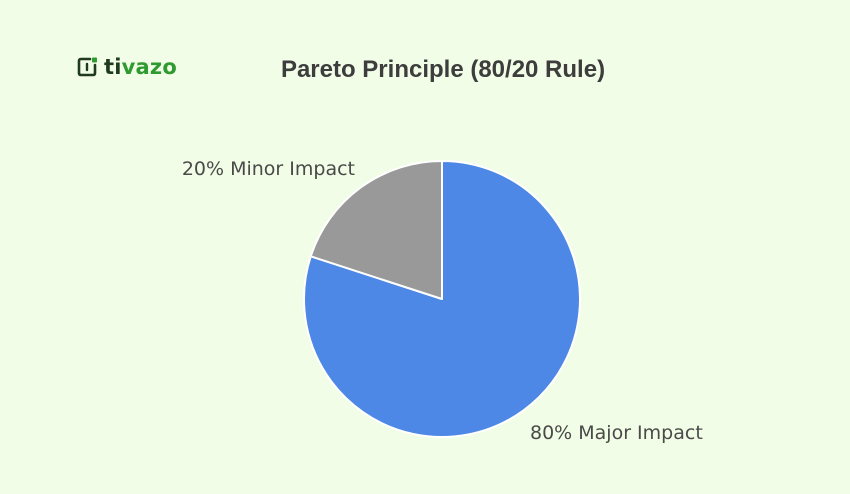 This screenshot has width=850, height=494. I want to click on logo-icon, so click(87, 67).